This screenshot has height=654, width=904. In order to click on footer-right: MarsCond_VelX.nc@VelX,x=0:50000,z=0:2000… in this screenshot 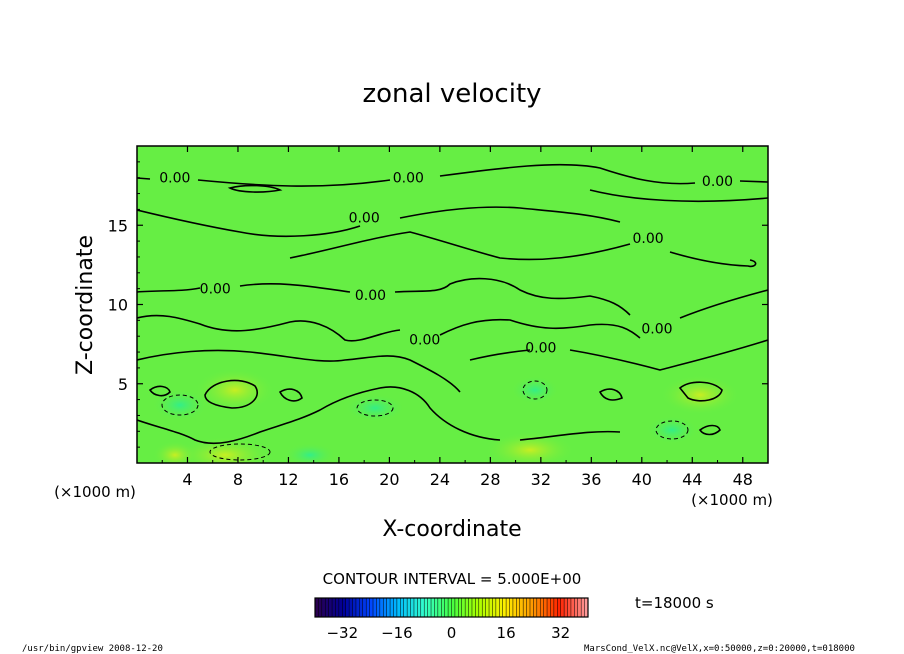, I will do `click(719, 649)`.